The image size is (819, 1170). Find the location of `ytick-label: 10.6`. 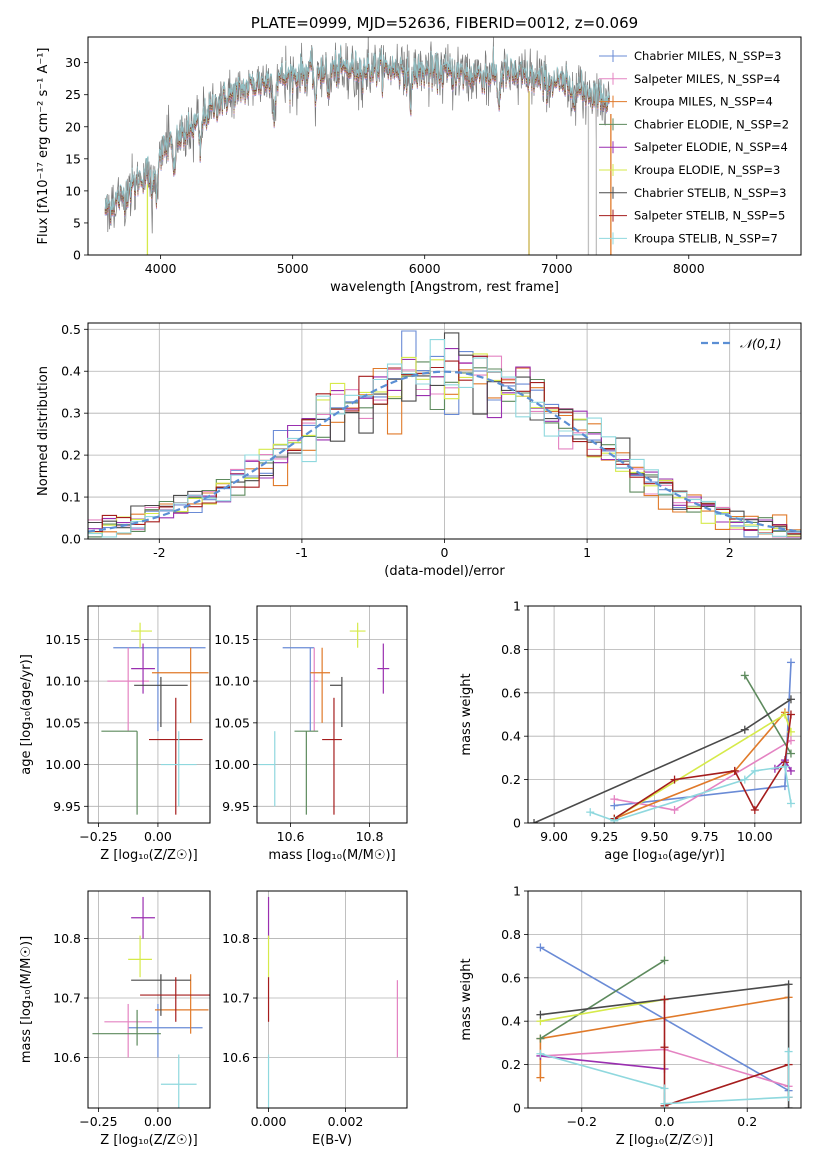

ytick-label: 10.6 is located at coordinates (236, 1057).